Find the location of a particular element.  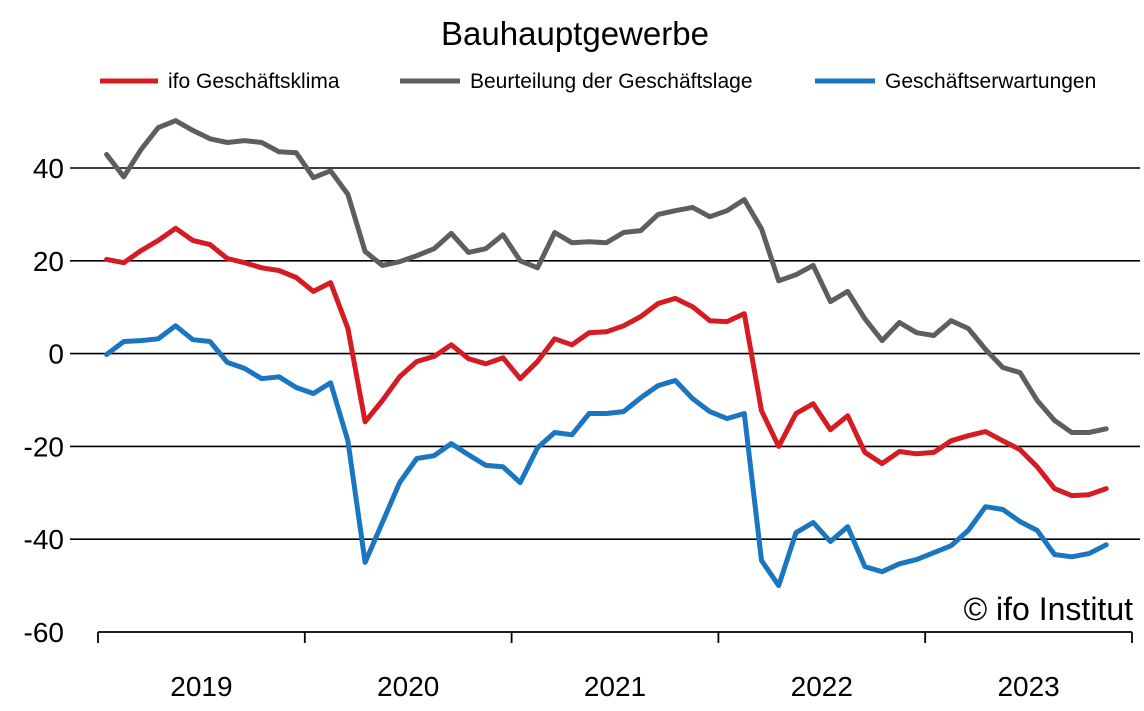

y-tick-label--40: -40 is located at coordinates (44, 539).